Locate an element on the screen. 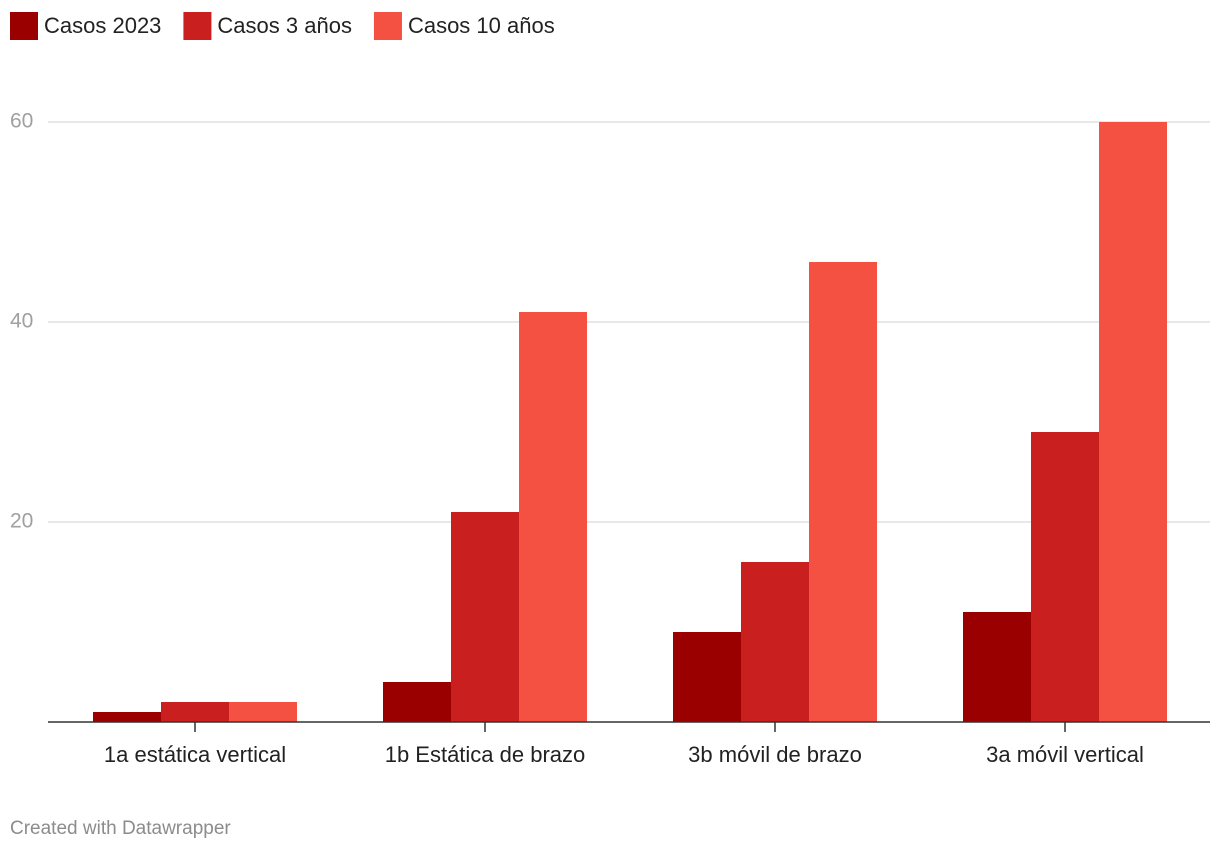 This screenshot has width=1220, height=854. y-tick-label: 20 is located at coordinates (21, 521).